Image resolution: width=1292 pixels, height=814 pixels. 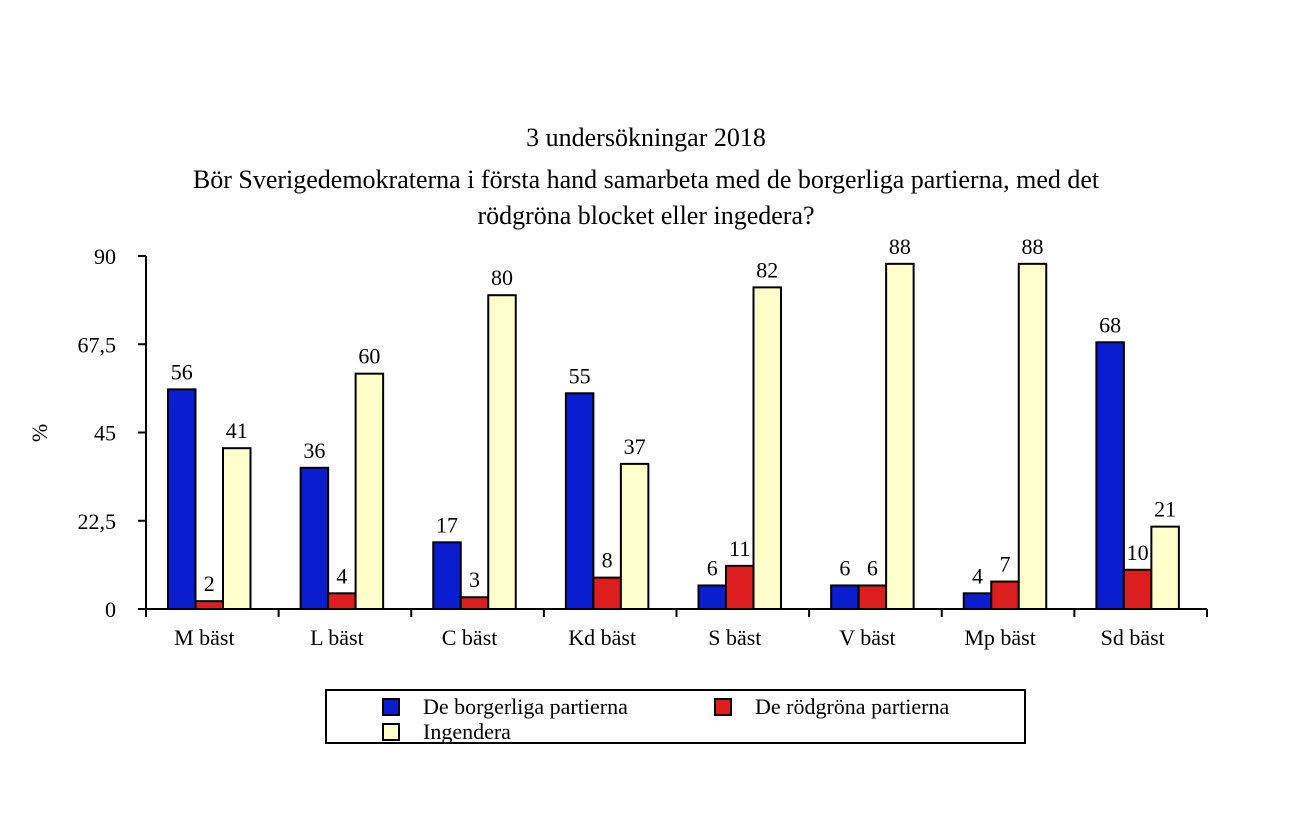 What do you see at coordinates (900, 436) in the screenshot?
I see `bar-v-b-st-ingendera` at bounding box center [900, 436].